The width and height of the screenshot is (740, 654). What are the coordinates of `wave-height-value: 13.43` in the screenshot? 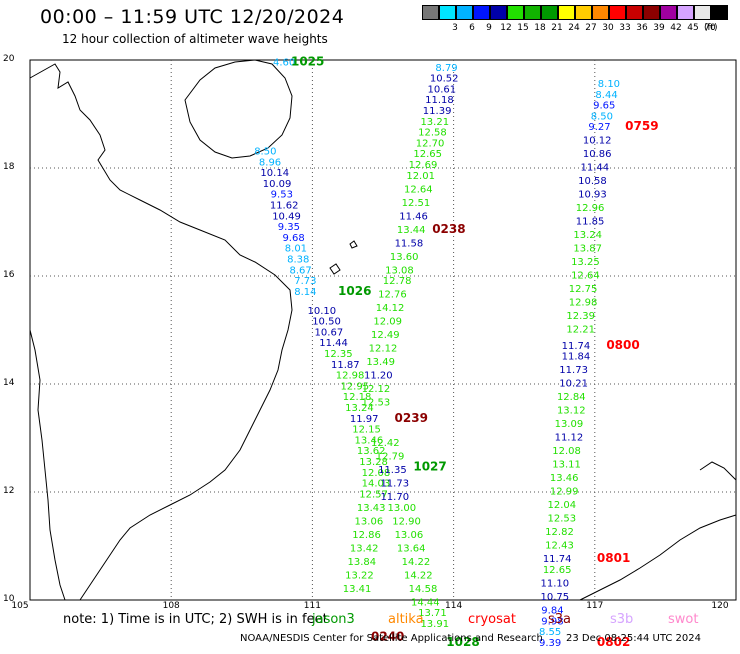 It's located at (371, 508).